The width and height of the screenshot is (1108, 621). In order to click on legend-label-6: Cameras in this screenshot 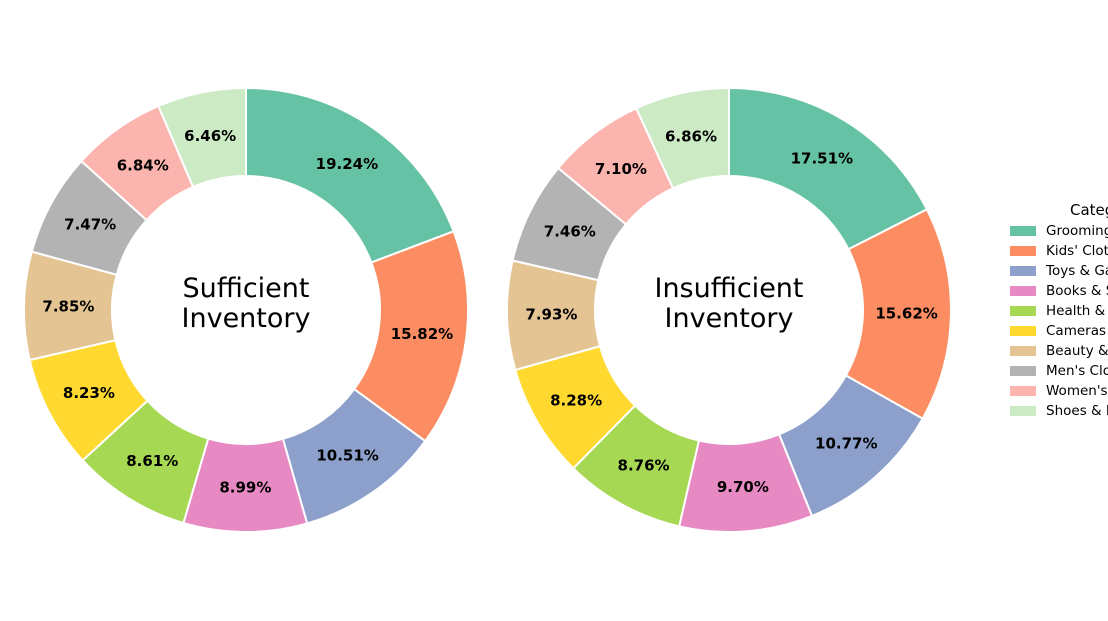, I will do `click(1076, 331)`.